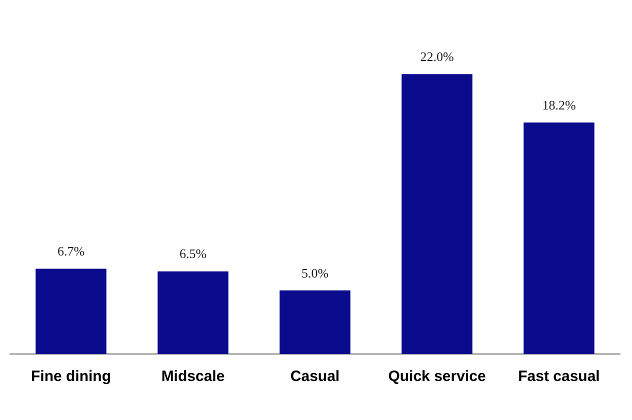  Describe the element at coordinates (71, 251) in the screenshot. I see `data-label: 6.7%` at that location.